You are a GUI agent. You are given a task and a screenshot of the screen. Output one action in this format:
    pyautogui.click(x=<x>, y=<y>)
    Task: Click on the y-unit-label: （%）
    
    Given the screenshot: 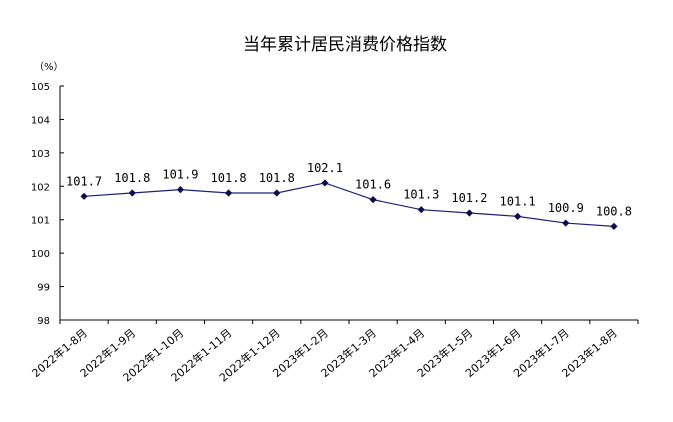 What is the action you would take?
    pyautogui.click(x=49, y=67)
    